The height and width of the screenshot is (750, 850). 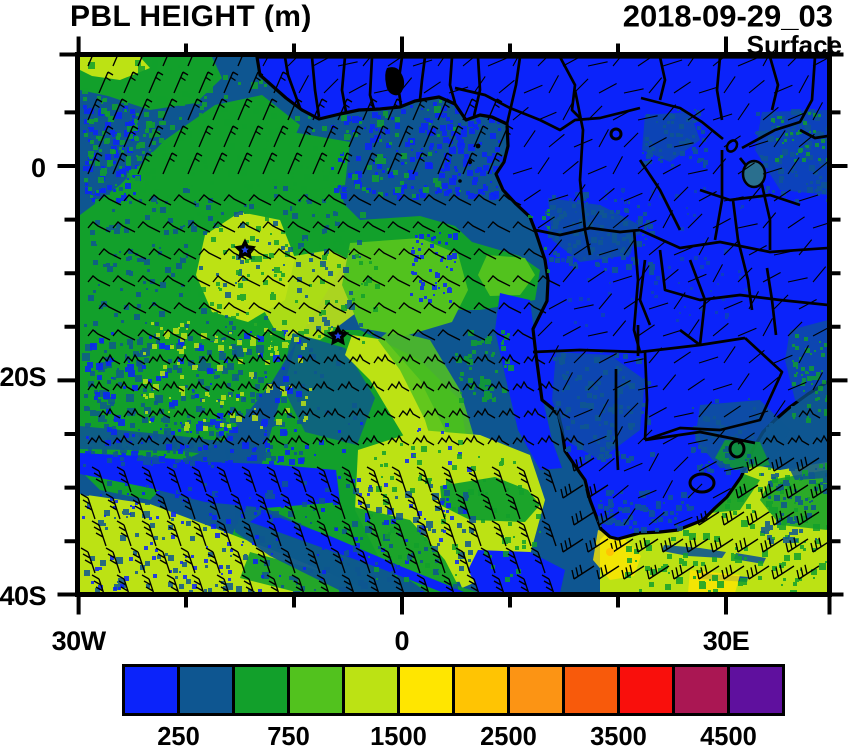 I want to click on svg-text: 40S, so click(x=23, y=596).